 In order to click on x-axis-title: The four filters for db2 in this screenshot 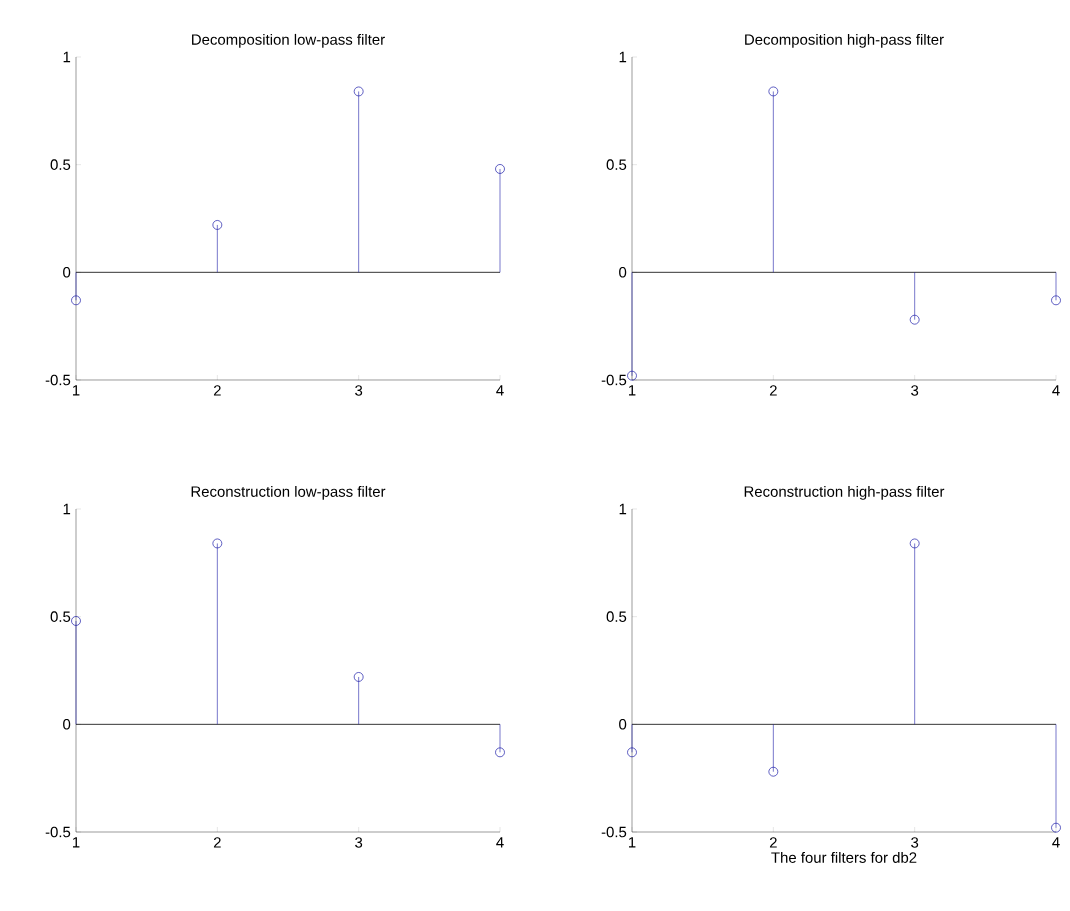, I will do `click(844, 857)`.